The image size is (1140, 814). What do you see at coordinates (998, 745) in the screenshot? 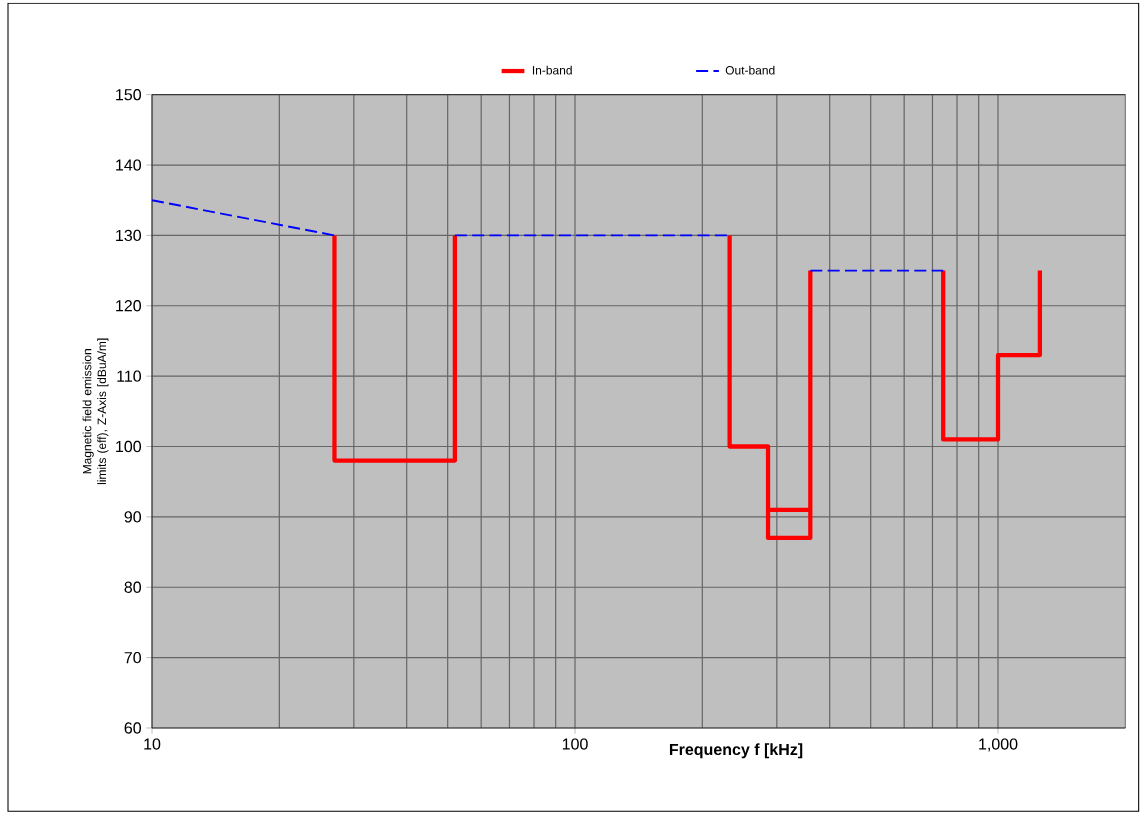
I see `x-tick-label: 1,000` at bounding box center [998, 745].